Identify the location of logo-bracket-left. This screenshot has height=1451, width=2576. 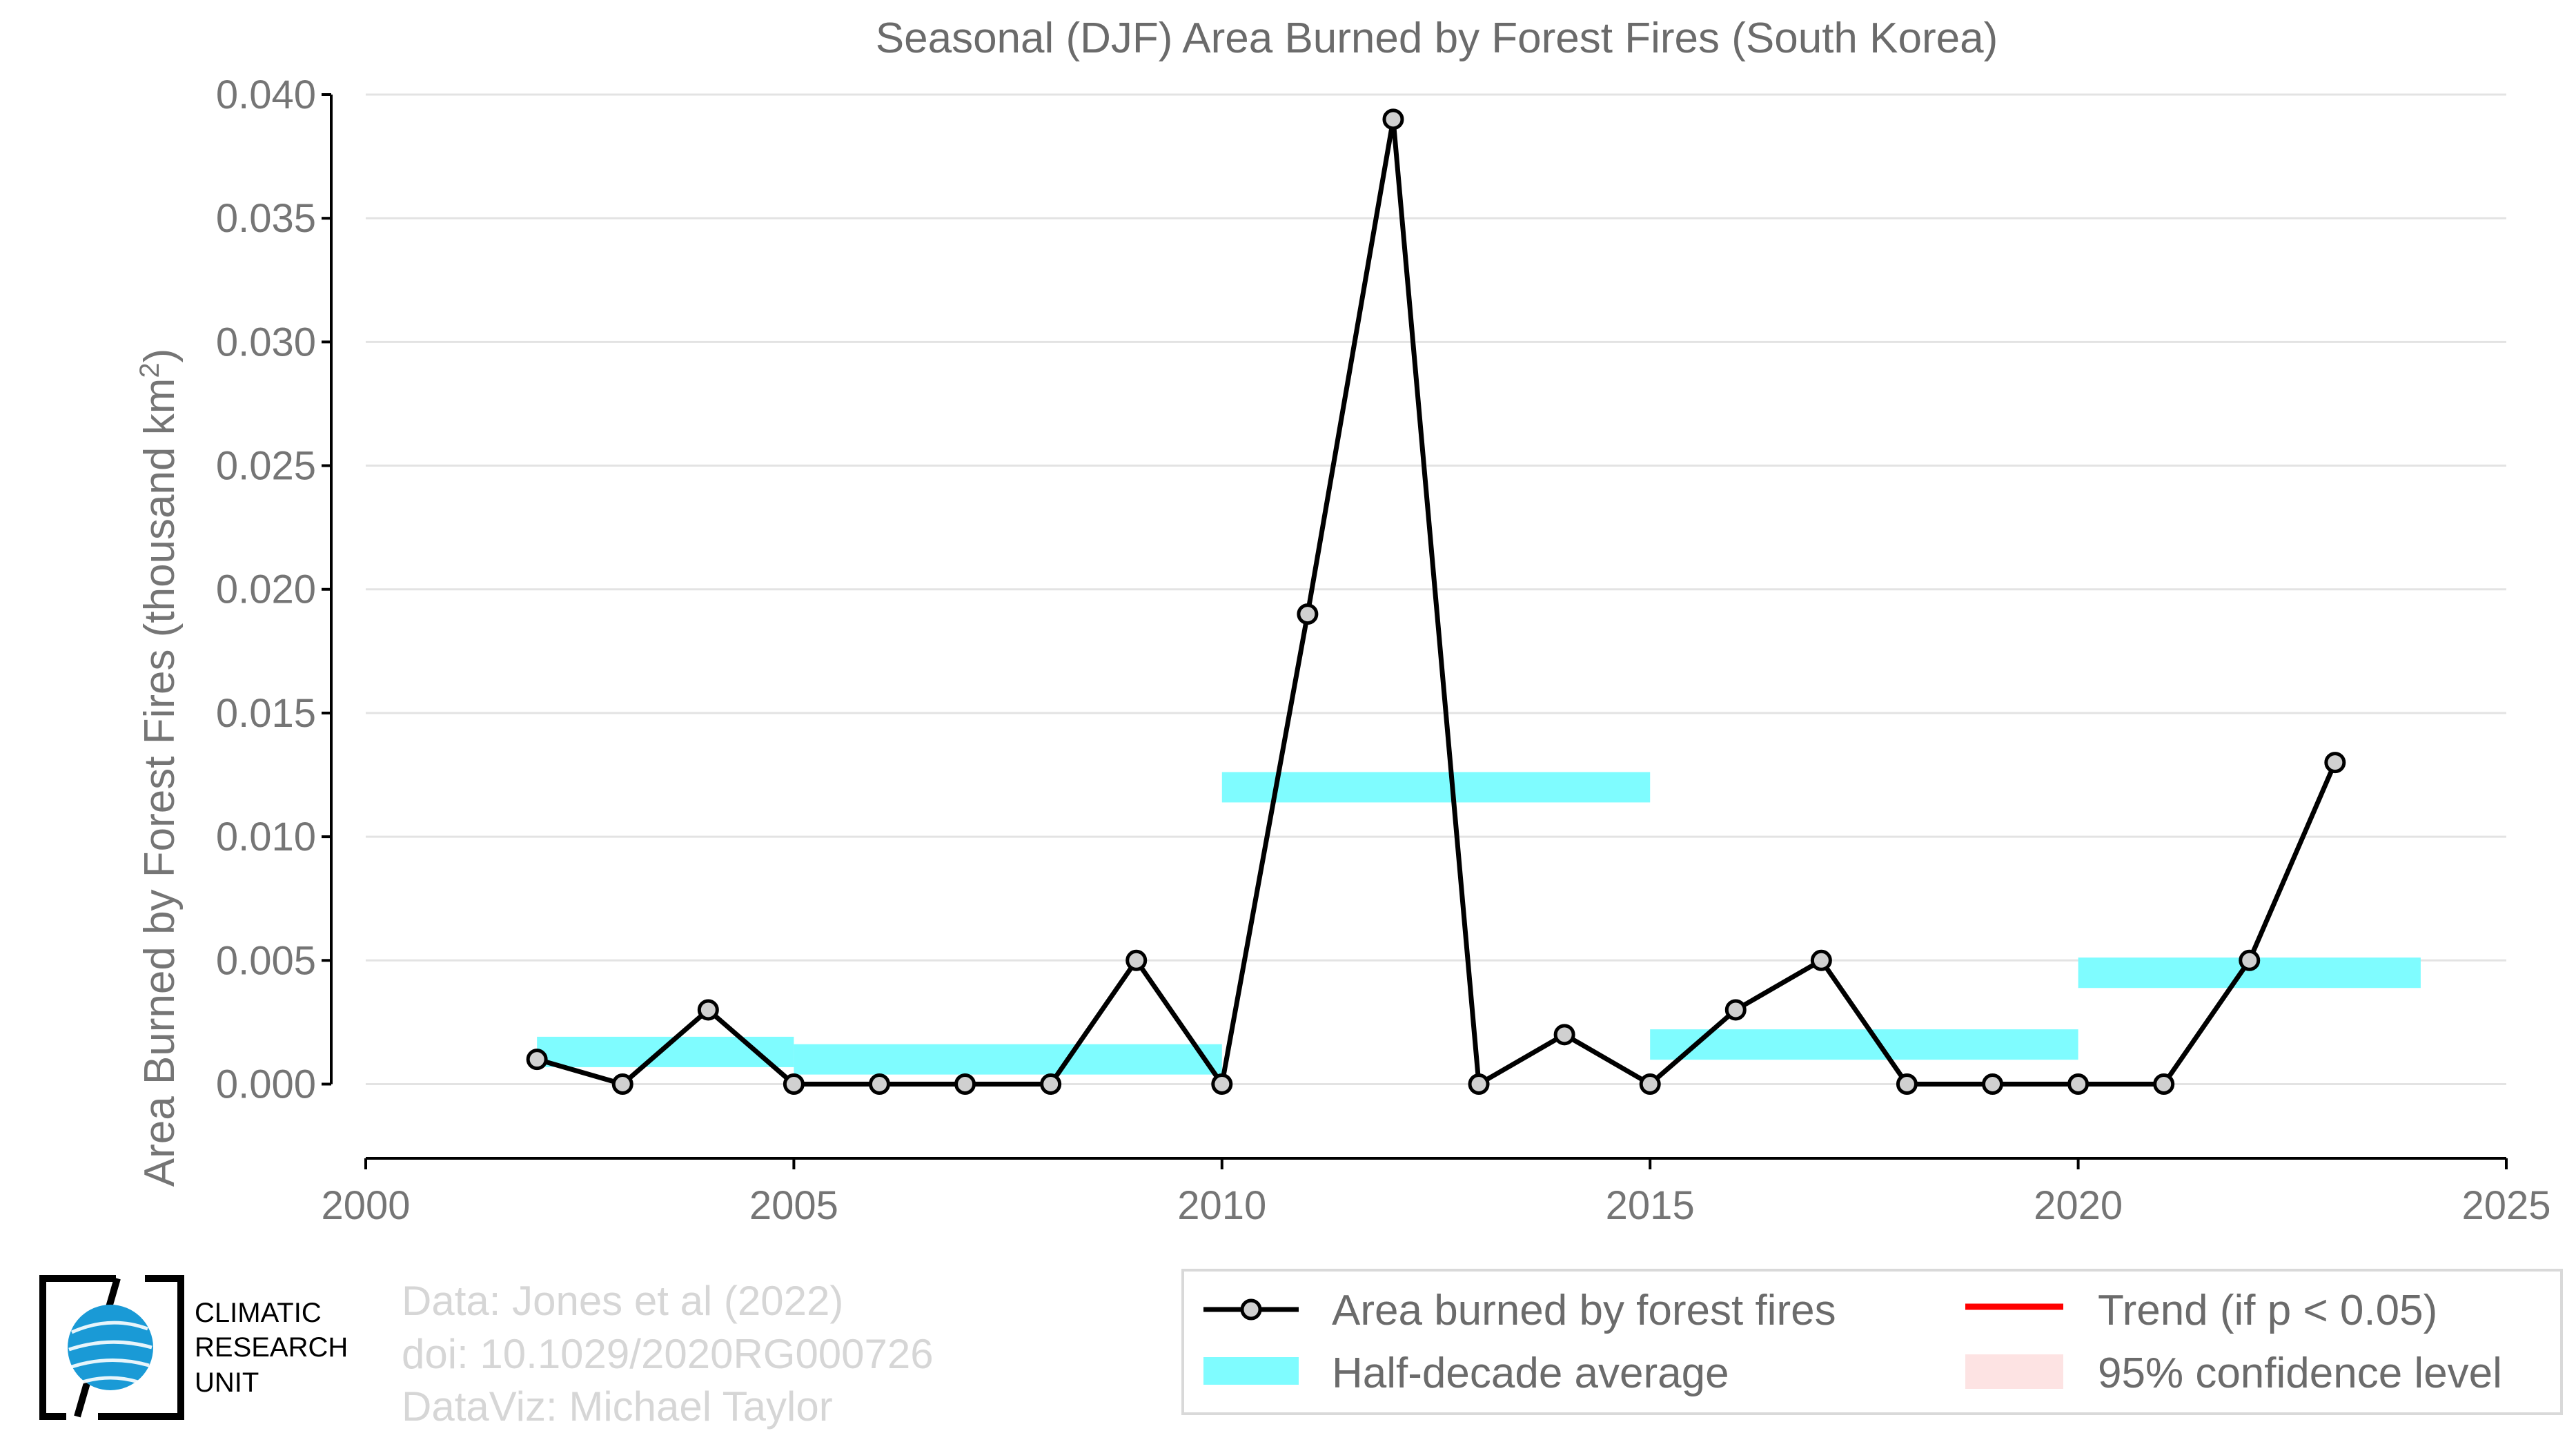
(77, 1347).